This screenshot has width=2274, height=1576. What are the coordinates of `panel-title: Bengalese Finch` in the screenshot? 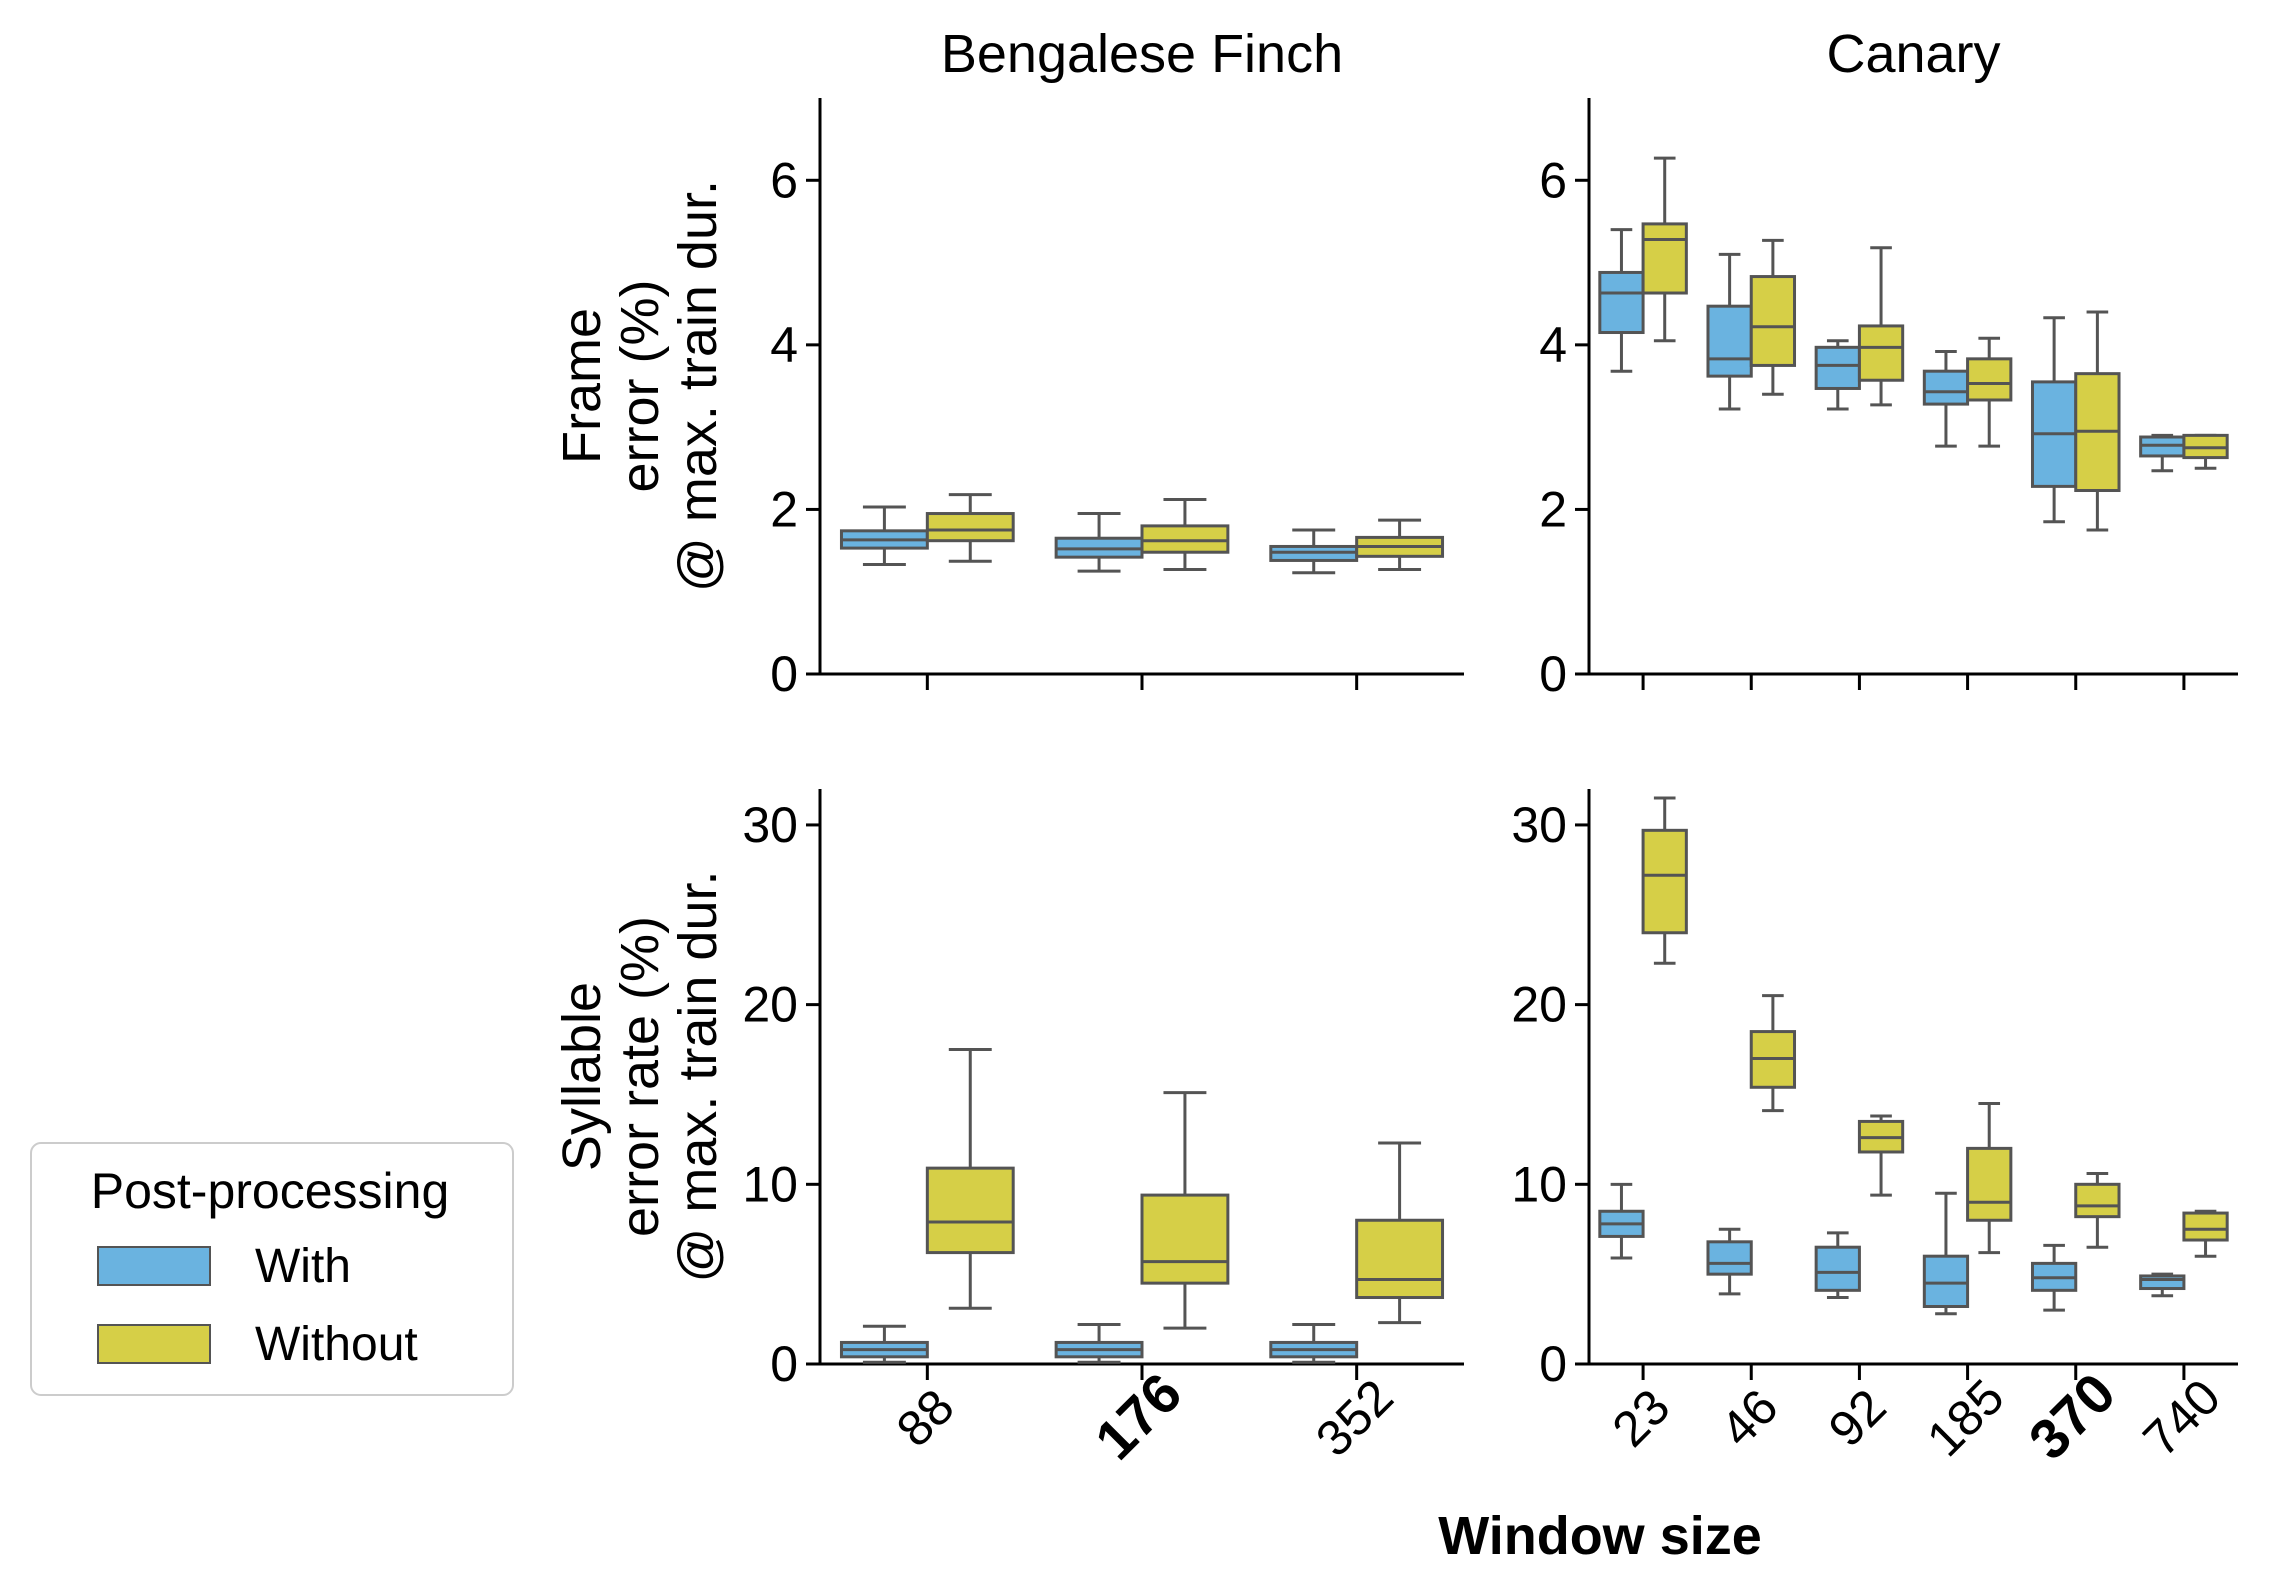 It's located at (1142, 54).